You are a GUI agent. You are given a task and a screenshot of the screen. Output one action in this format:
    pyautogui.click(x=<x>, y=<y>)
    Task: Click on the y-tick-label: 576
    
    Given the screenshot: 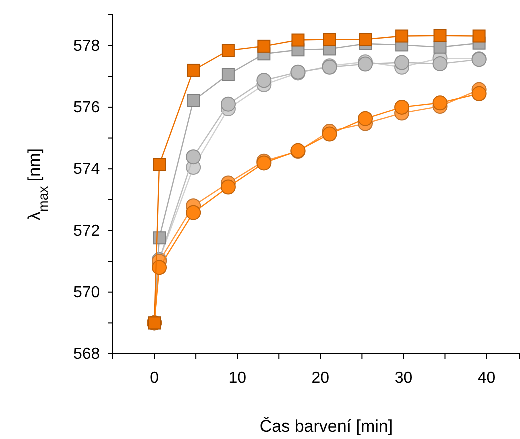 What is the action you would take?
    pyautogui.click(x=86, y=108)
    